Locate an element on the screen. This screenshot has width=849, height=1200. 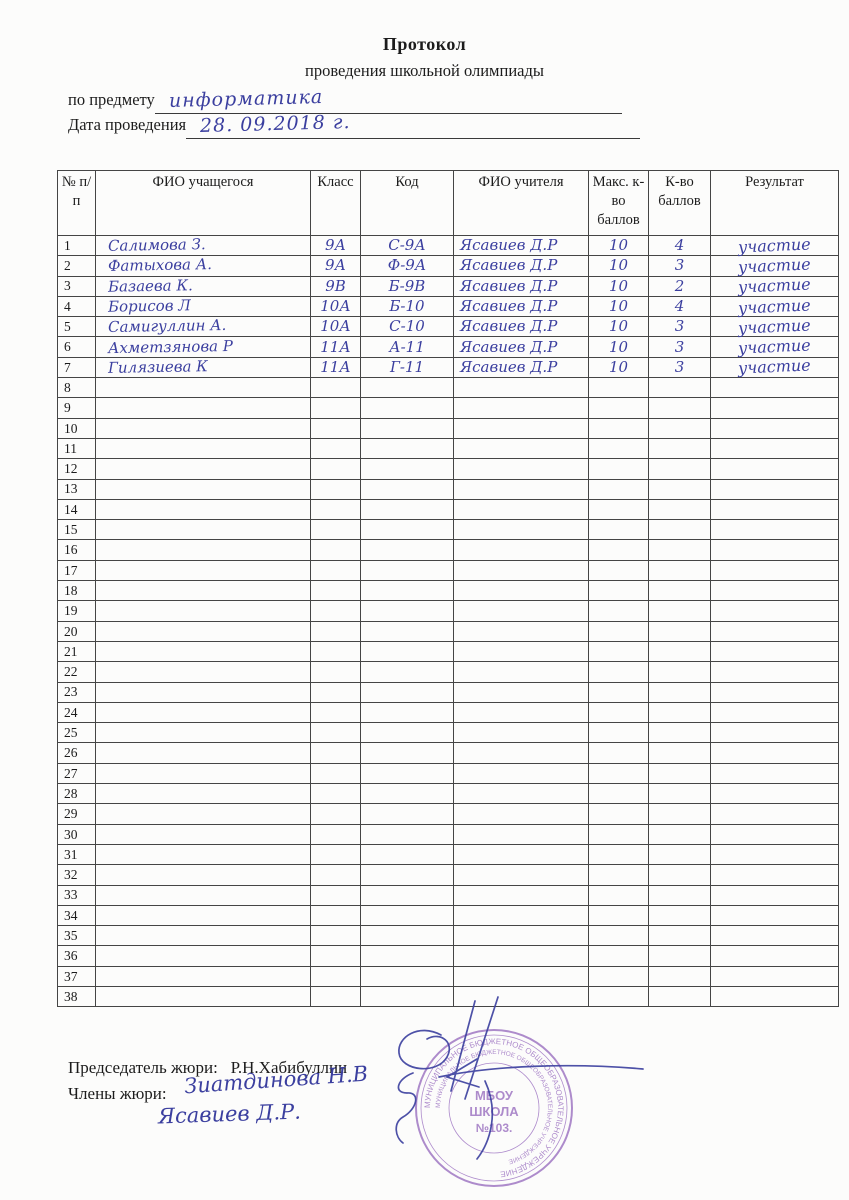
date-handwritten-value: 28. 09.2018 г. is located at coordinates (275, 124).